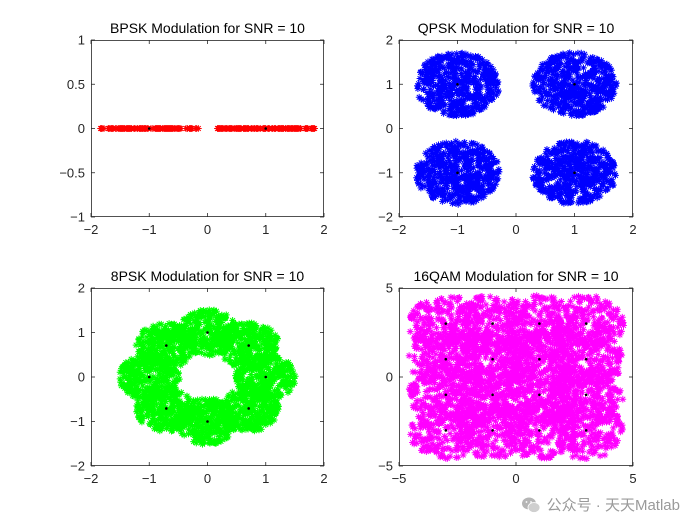 This screenshot has height=525, width=700. I want to click on chart-title: 16QAM Modulation for SNR = 10, so click(515, 276).